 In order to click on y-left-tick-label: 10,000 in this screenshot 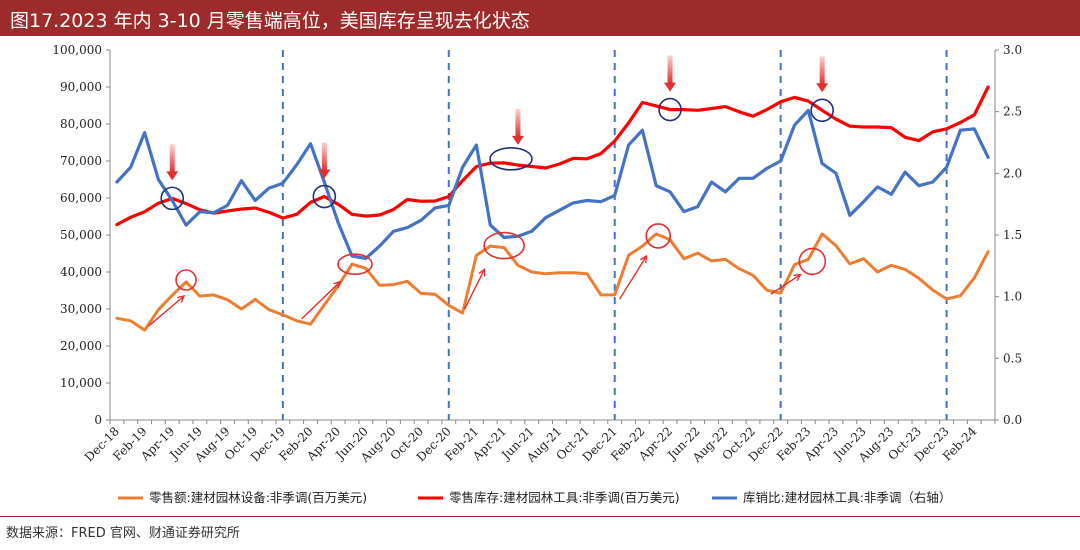, I will do `click(81, 383)`.